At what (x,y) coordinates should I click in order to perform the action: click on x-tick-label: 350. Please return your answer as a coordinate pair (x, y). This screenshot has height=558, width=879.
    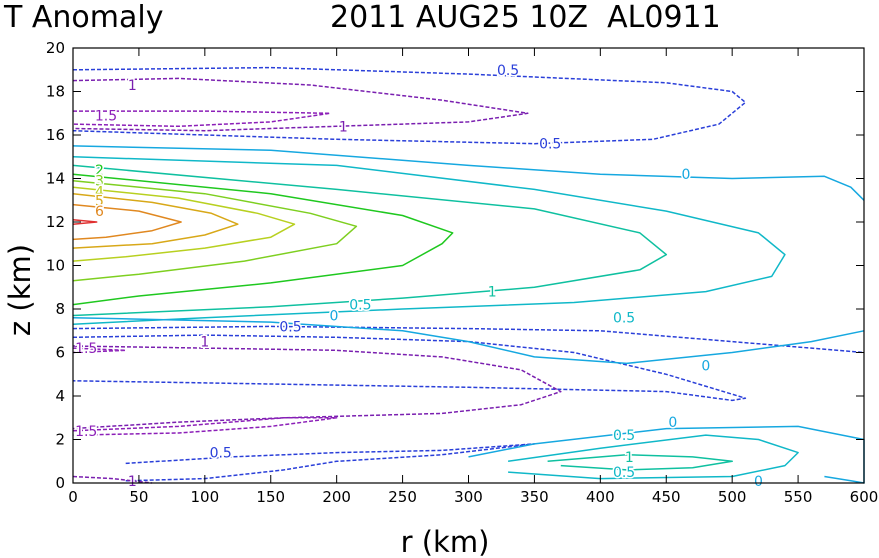
    Looking at the image, I should click on (534, 497).